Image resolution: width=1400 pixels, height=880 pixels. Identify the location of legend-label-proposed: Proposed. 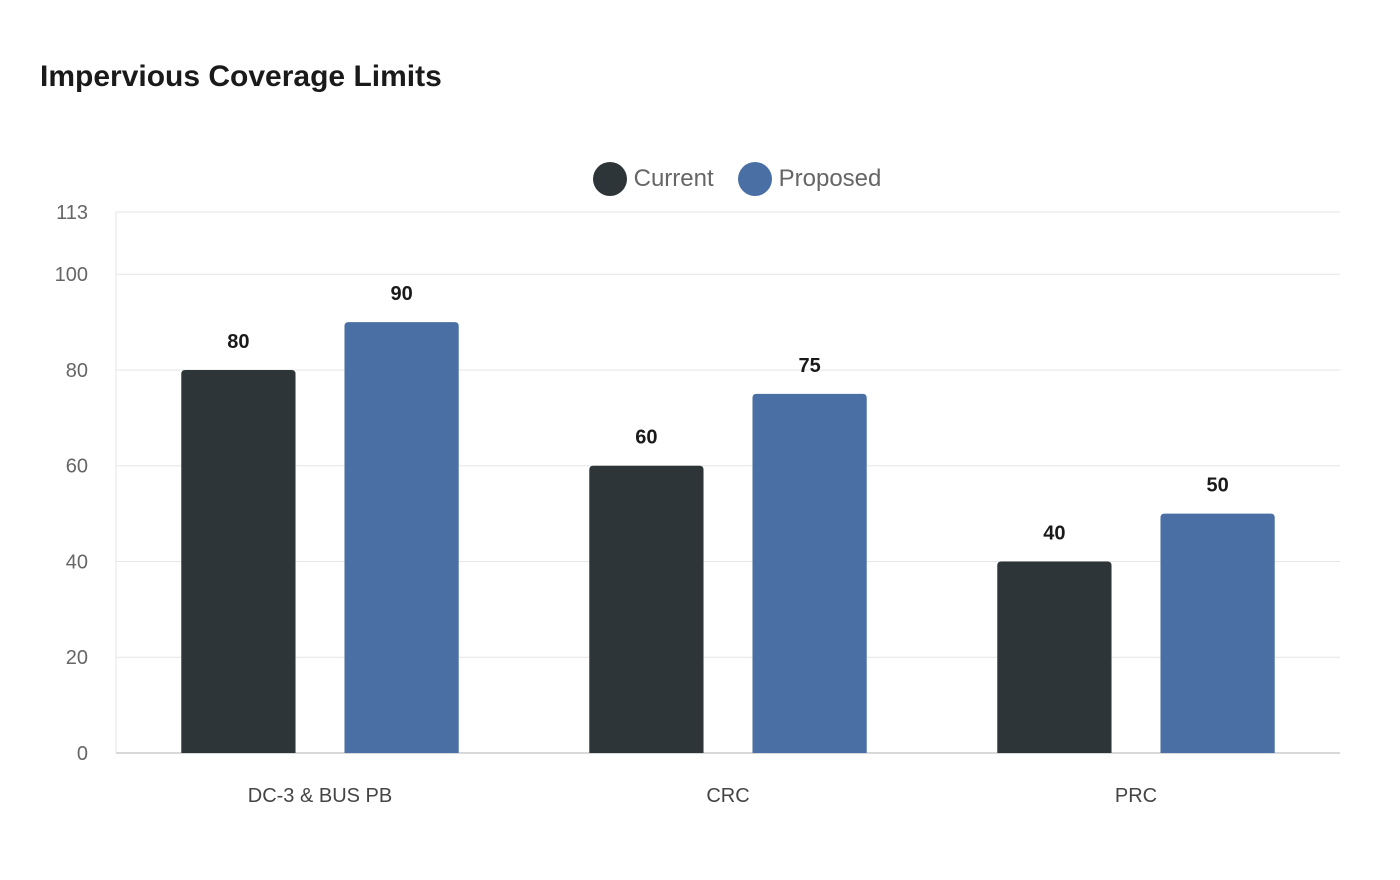
(830, 178).